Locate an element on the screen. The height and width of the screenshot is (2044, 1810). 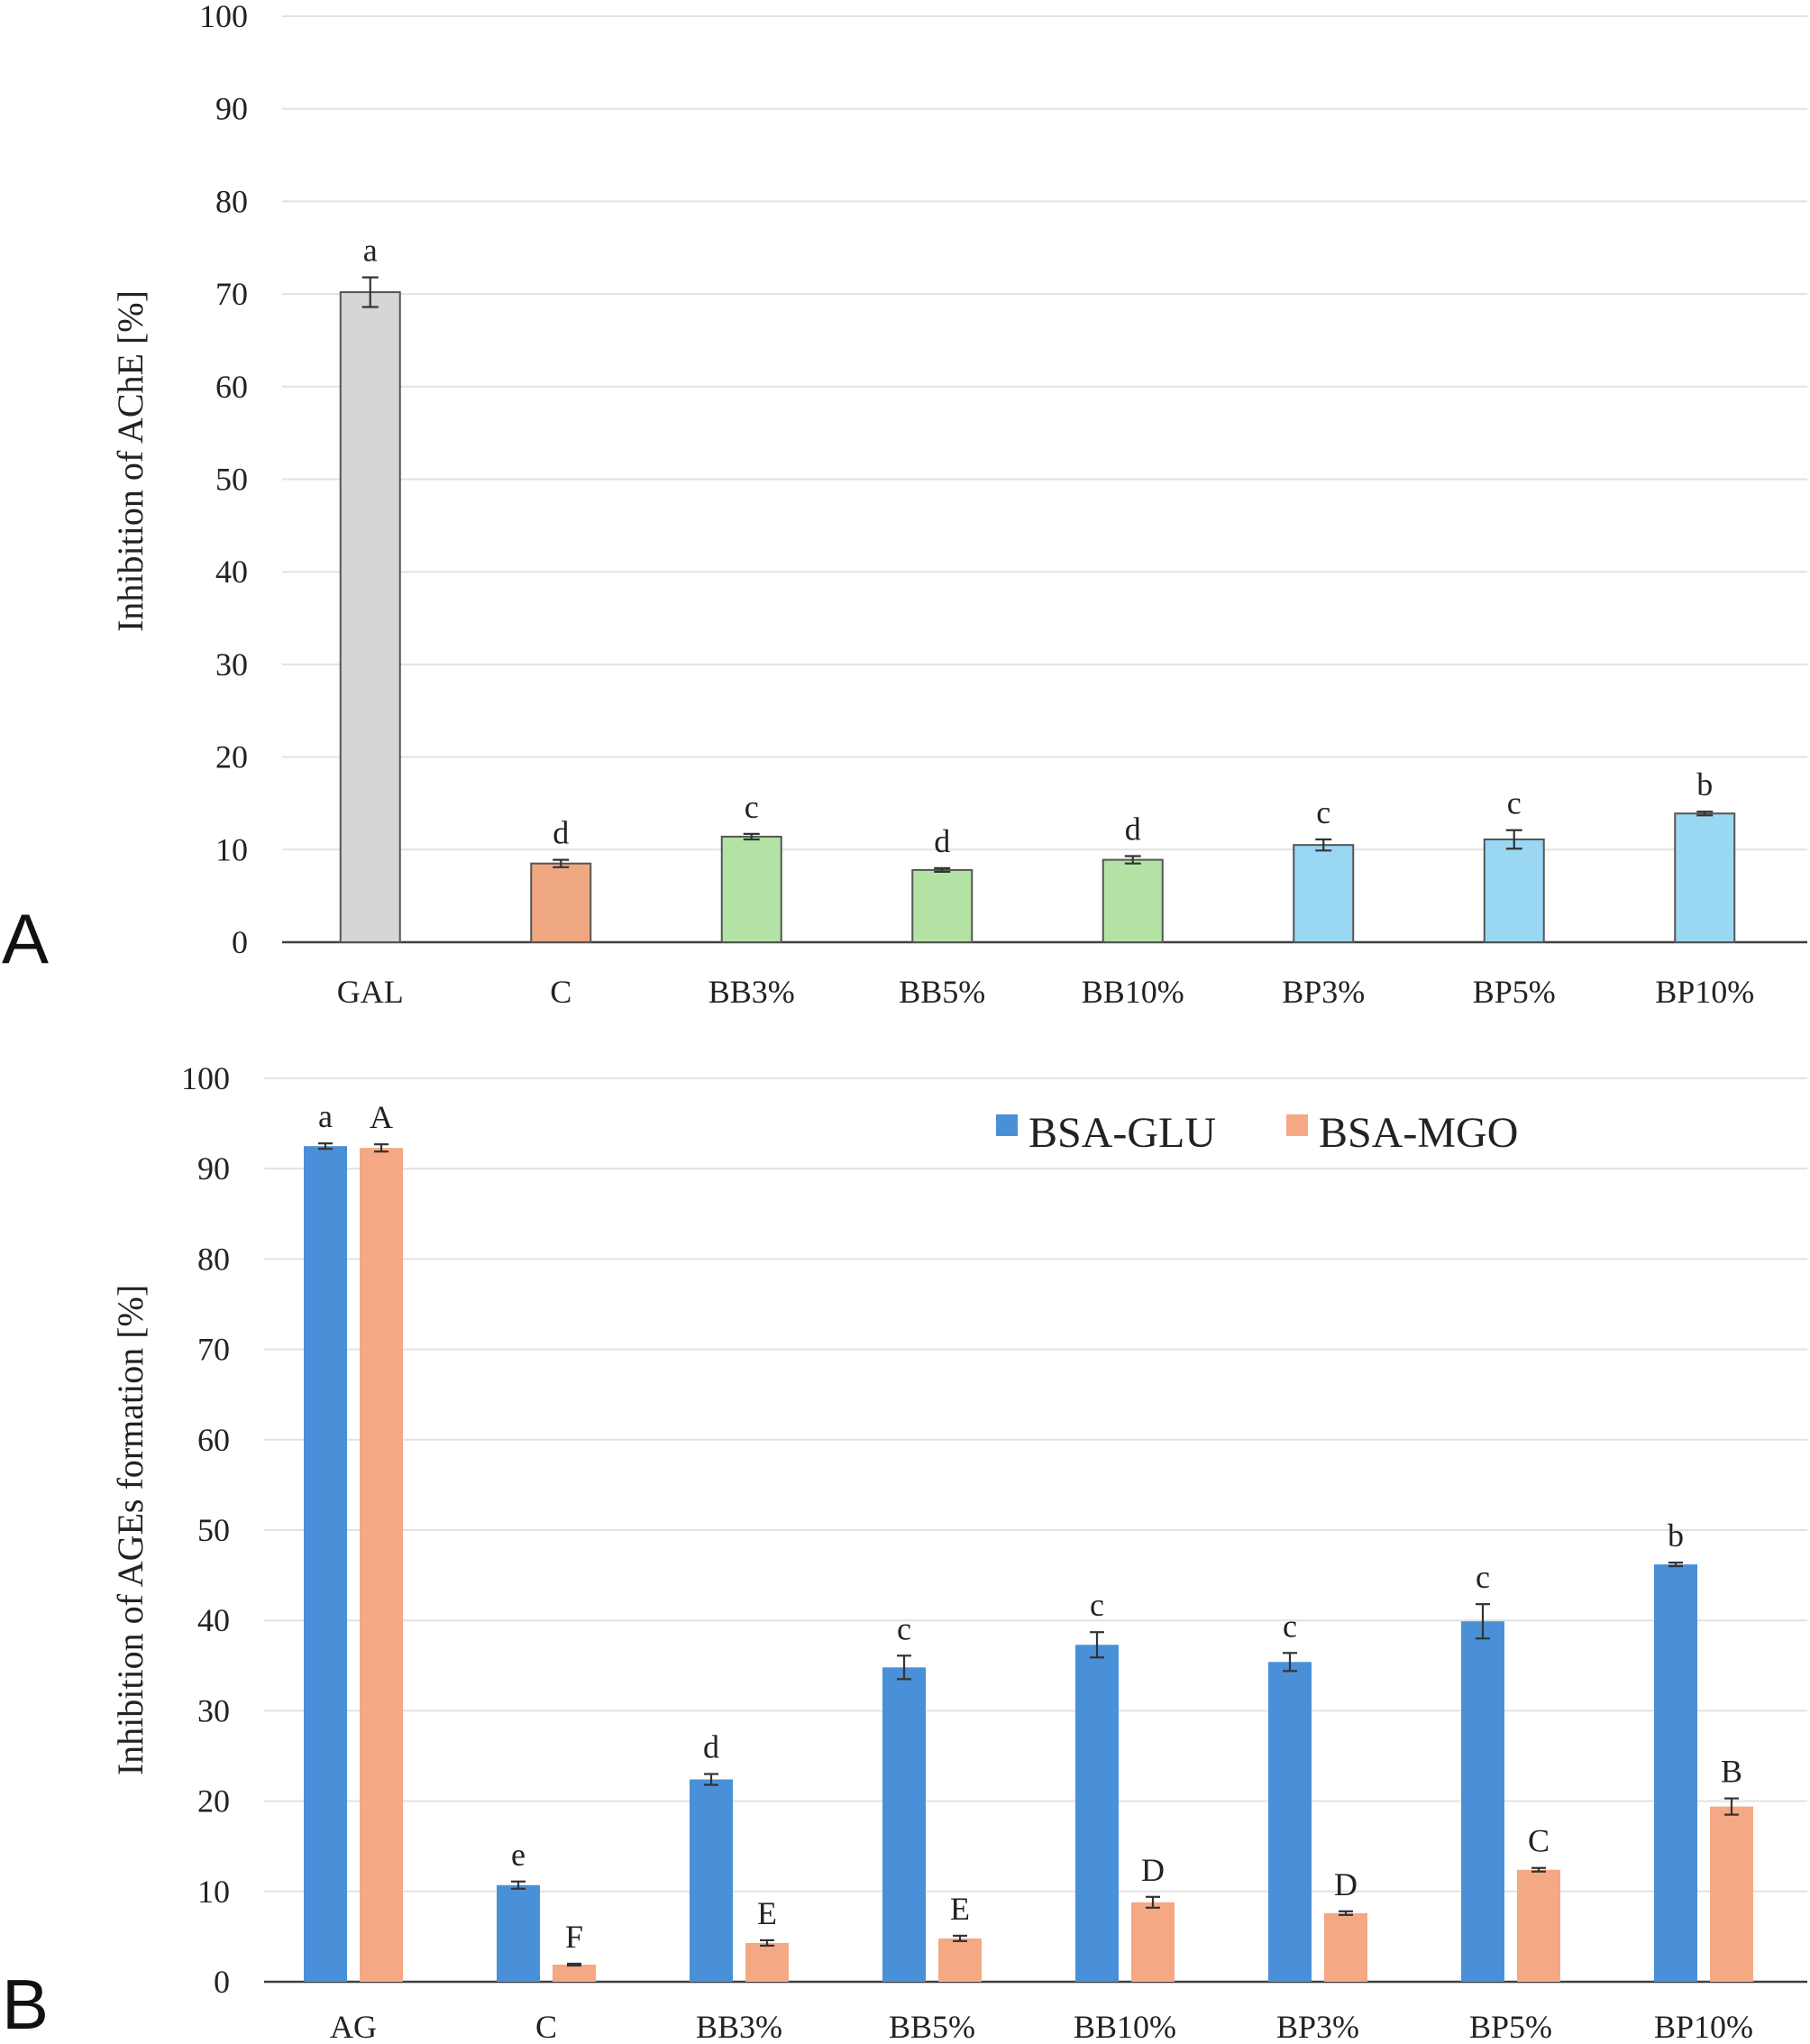
panel-a-y-tick-label: 80 is located at coordinates (231, 201).